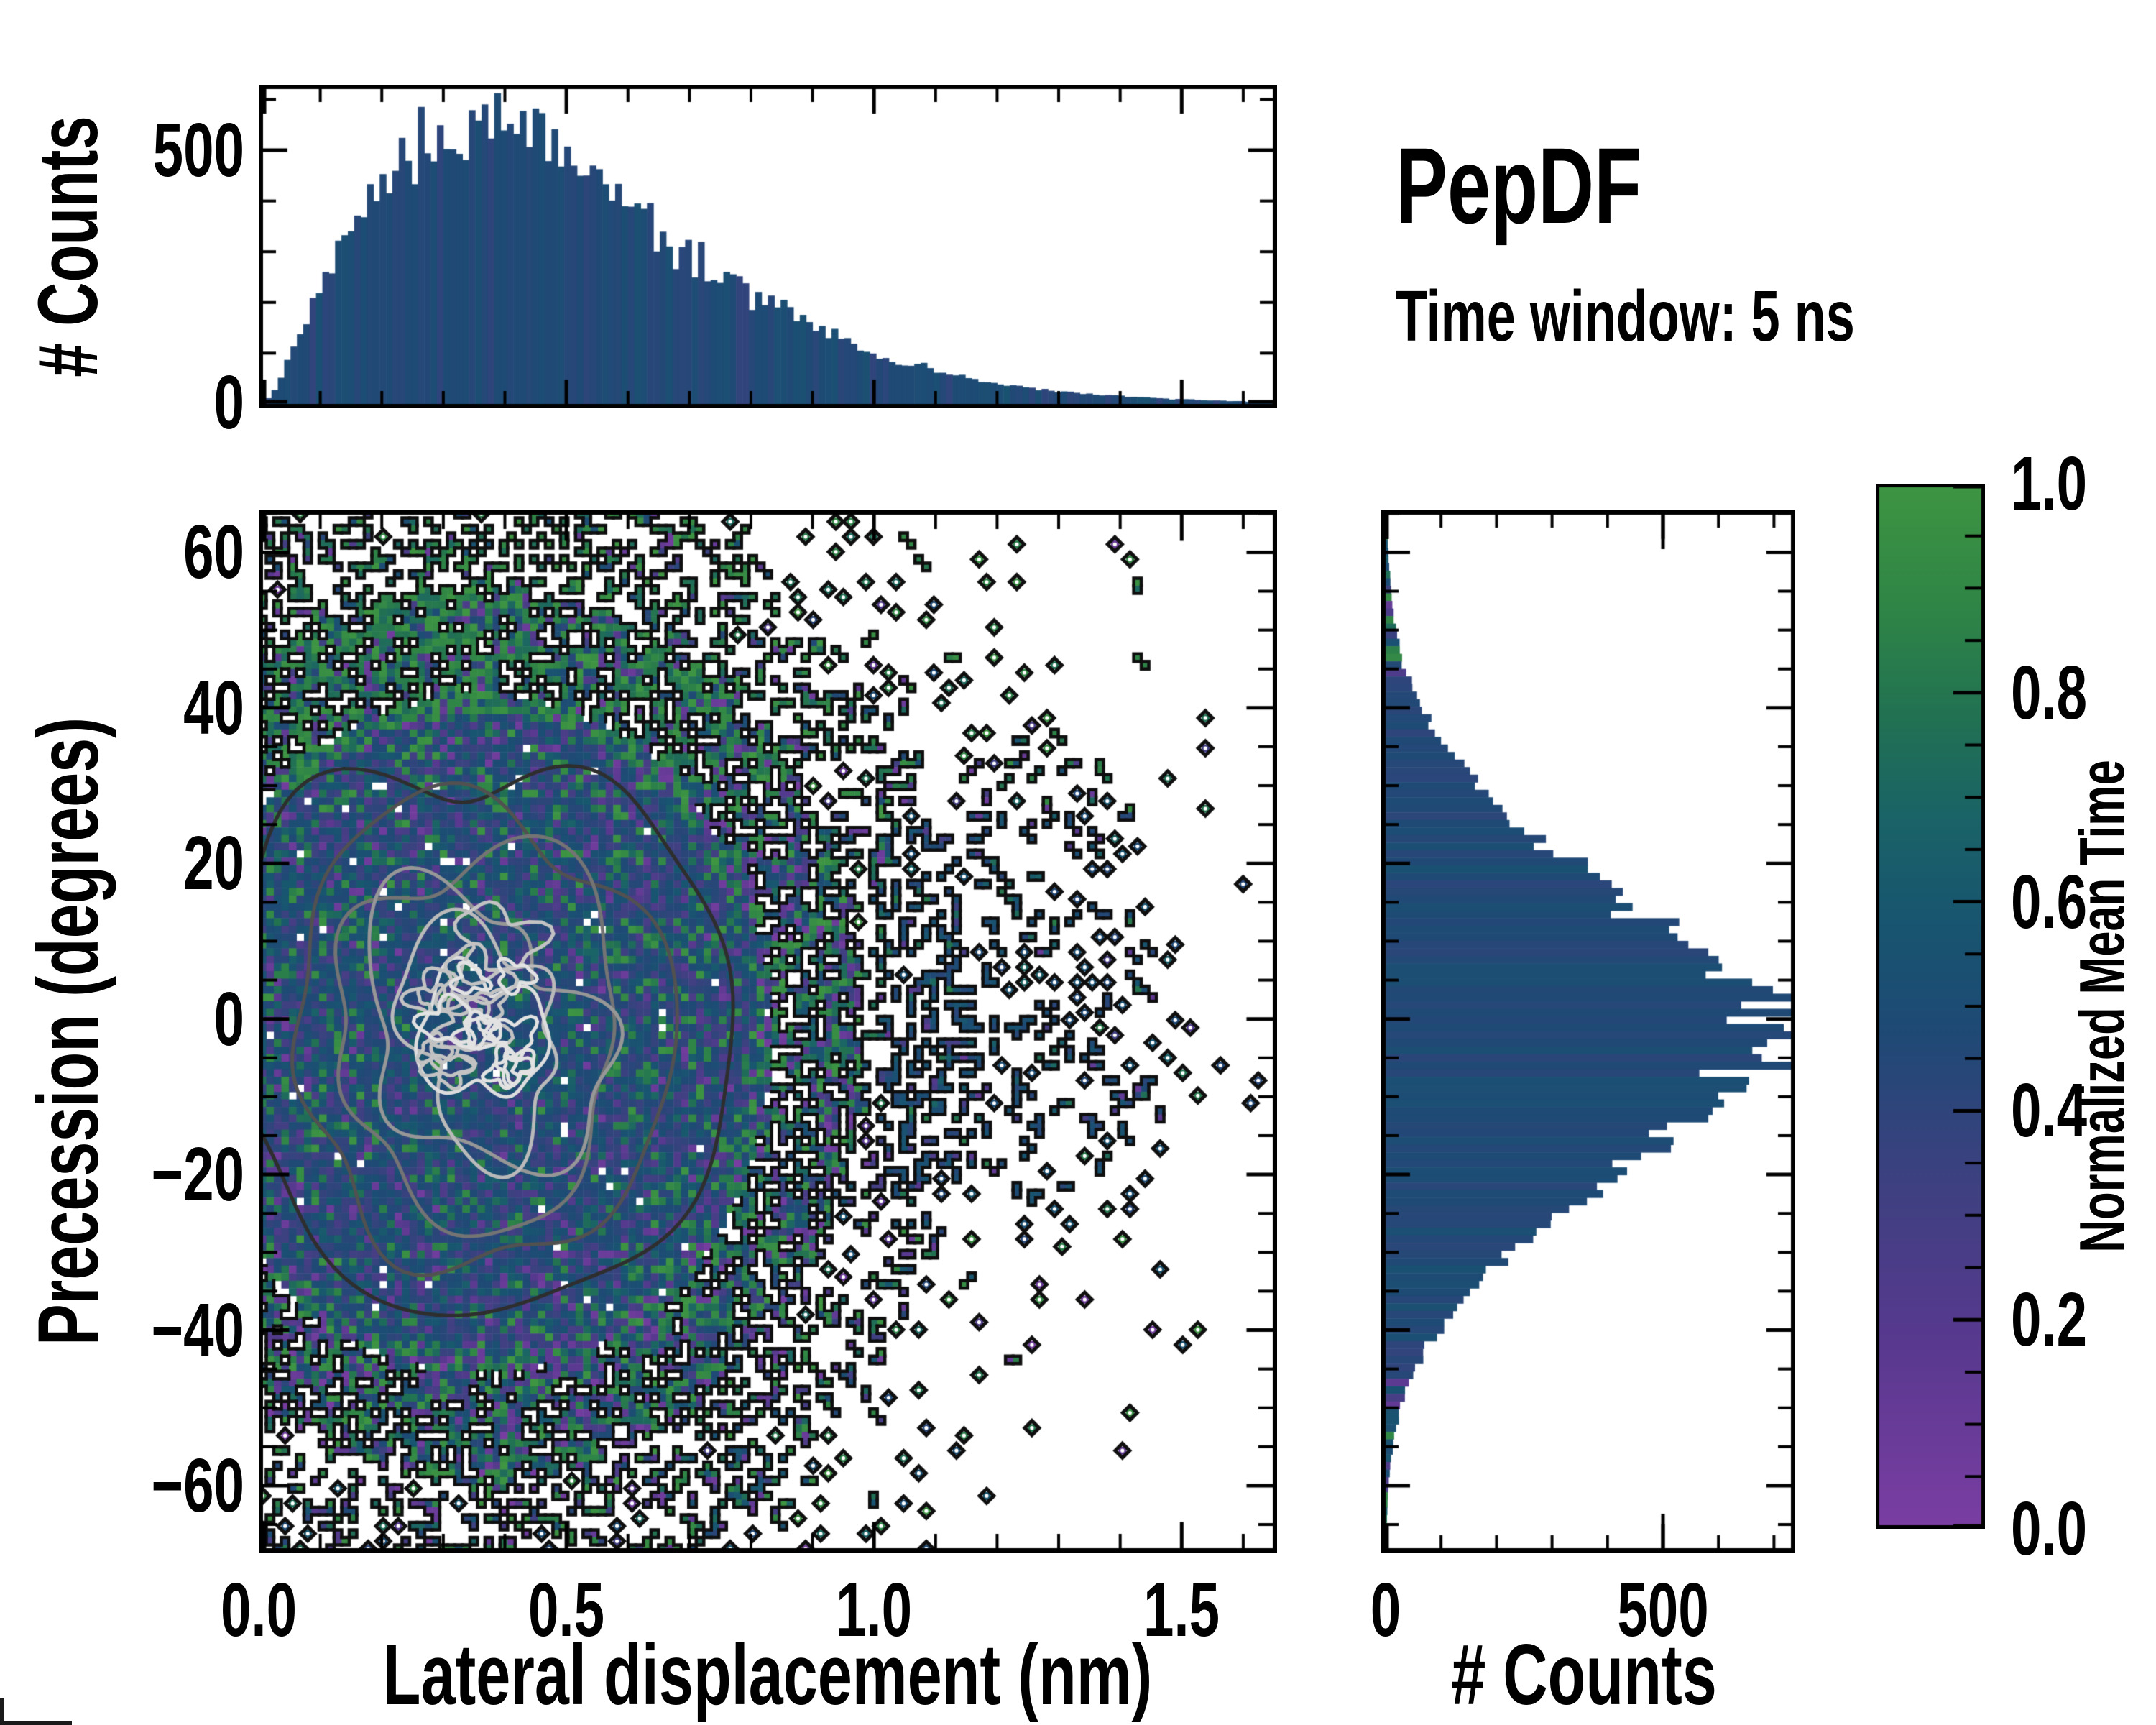 The width and height of the screenshot is (2156, 1725). What do you see at coordinates (1385, 1610) in the screenshot?
I see `right-hist-xtick-0: 0` at bounding box center [1385, 1610].